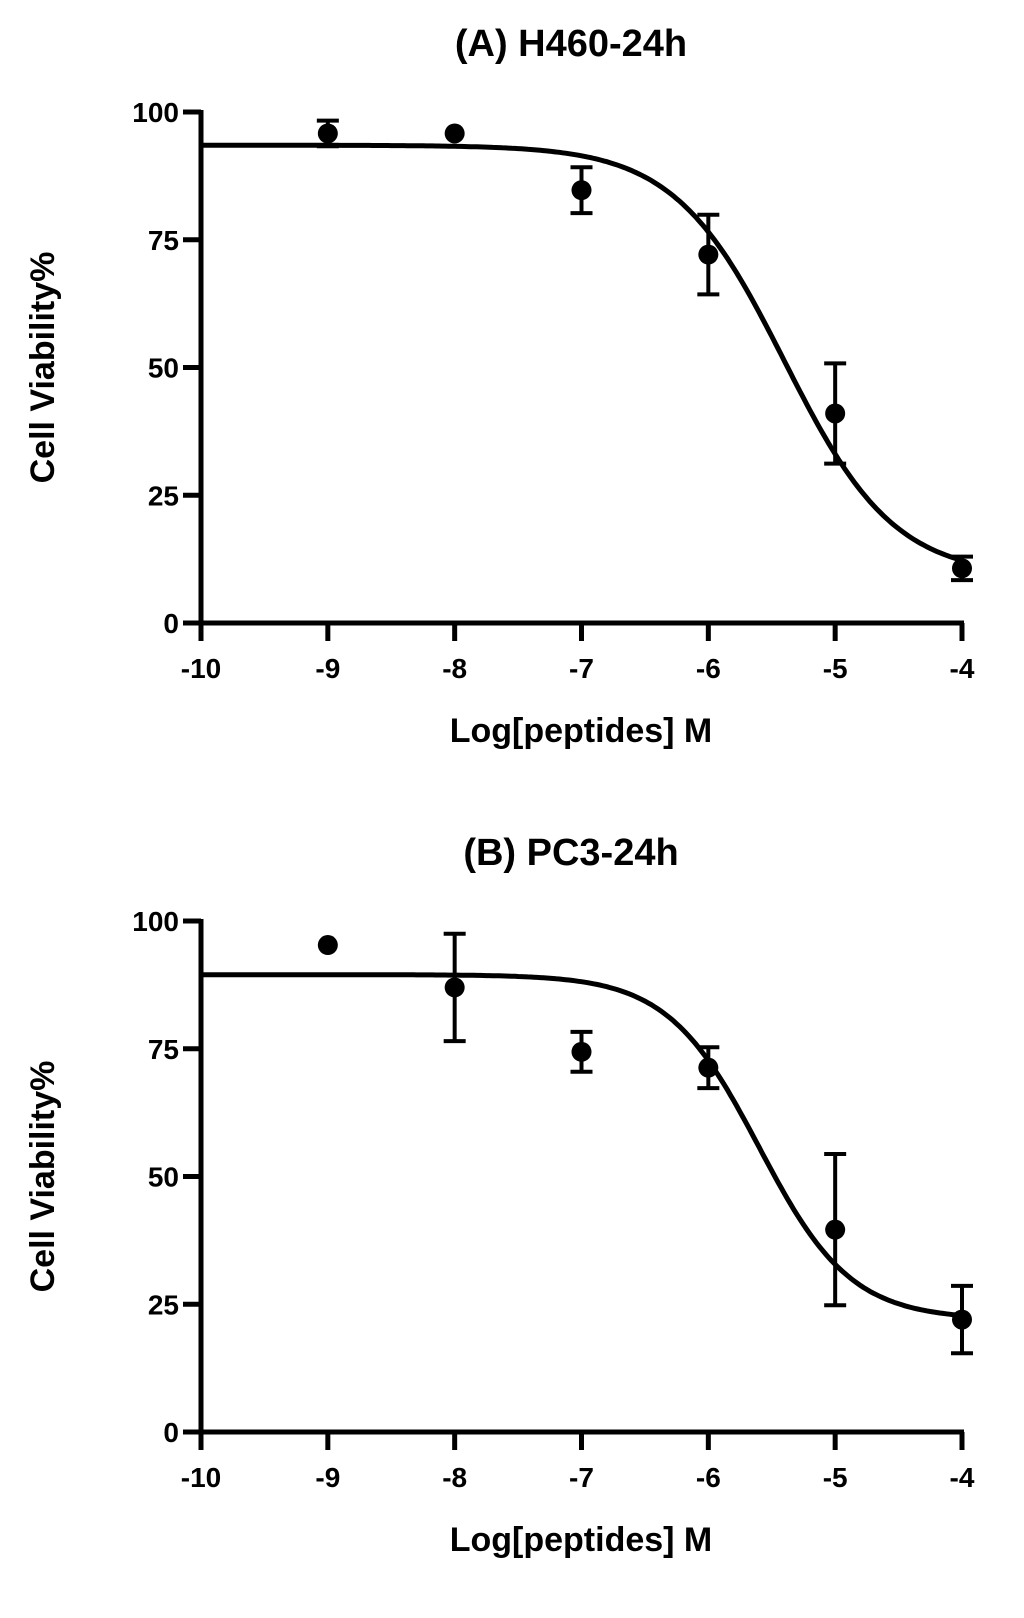  I want to click on chart-title: (A) H460-24h, so click(571, 44).